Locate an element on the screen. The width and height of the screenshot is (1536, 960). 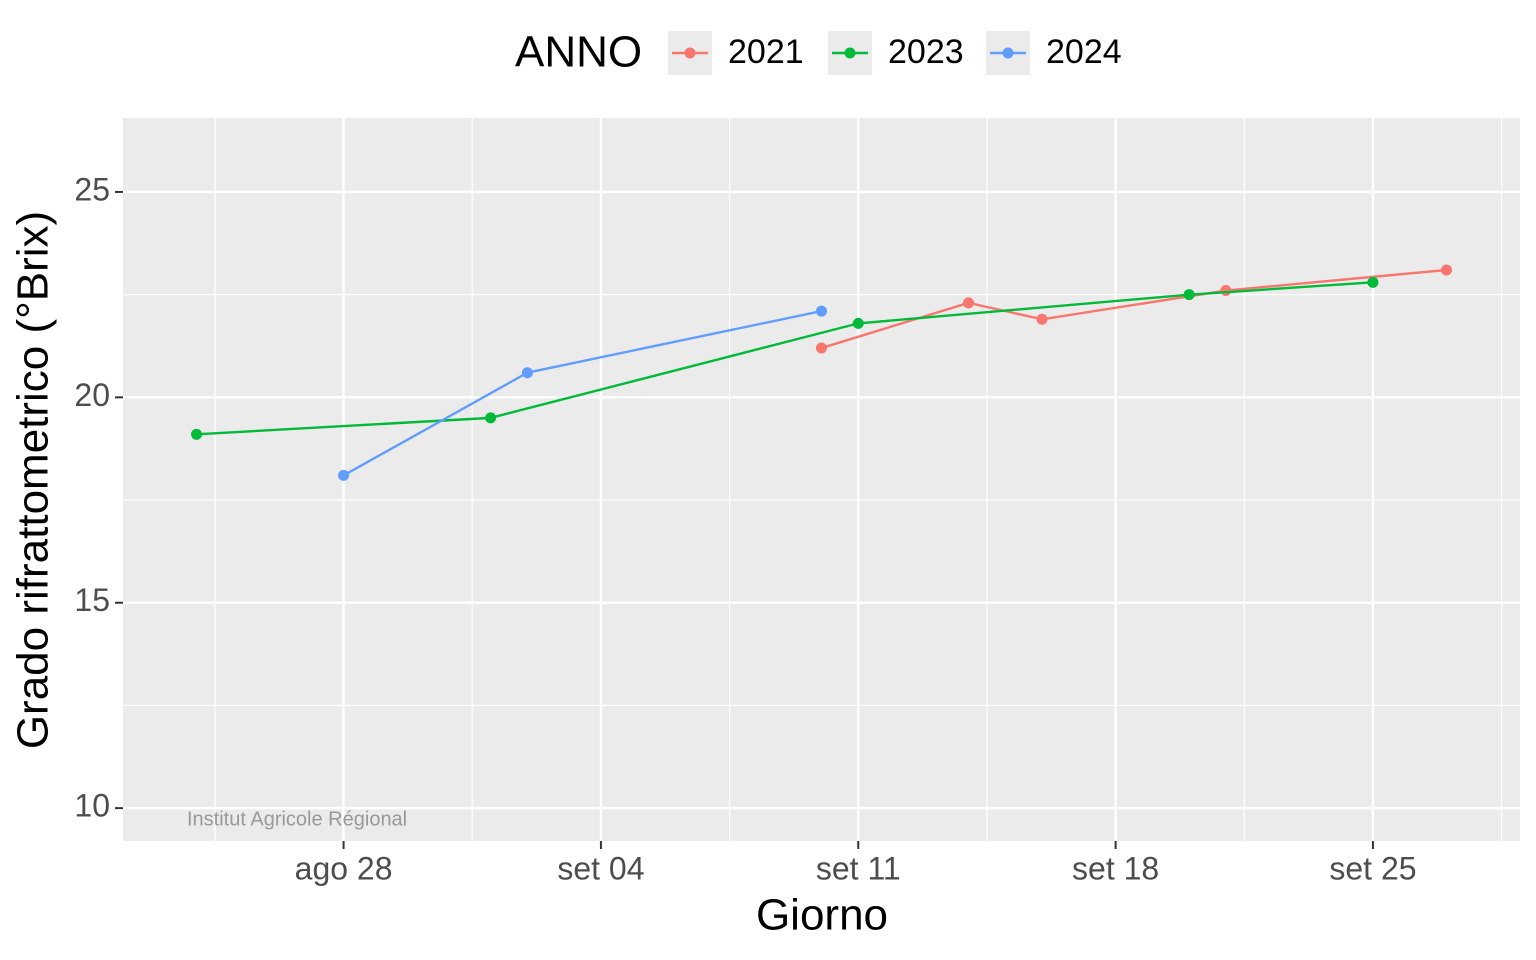
x-tick-label: set 25 is located at coordinates (1372, 868).